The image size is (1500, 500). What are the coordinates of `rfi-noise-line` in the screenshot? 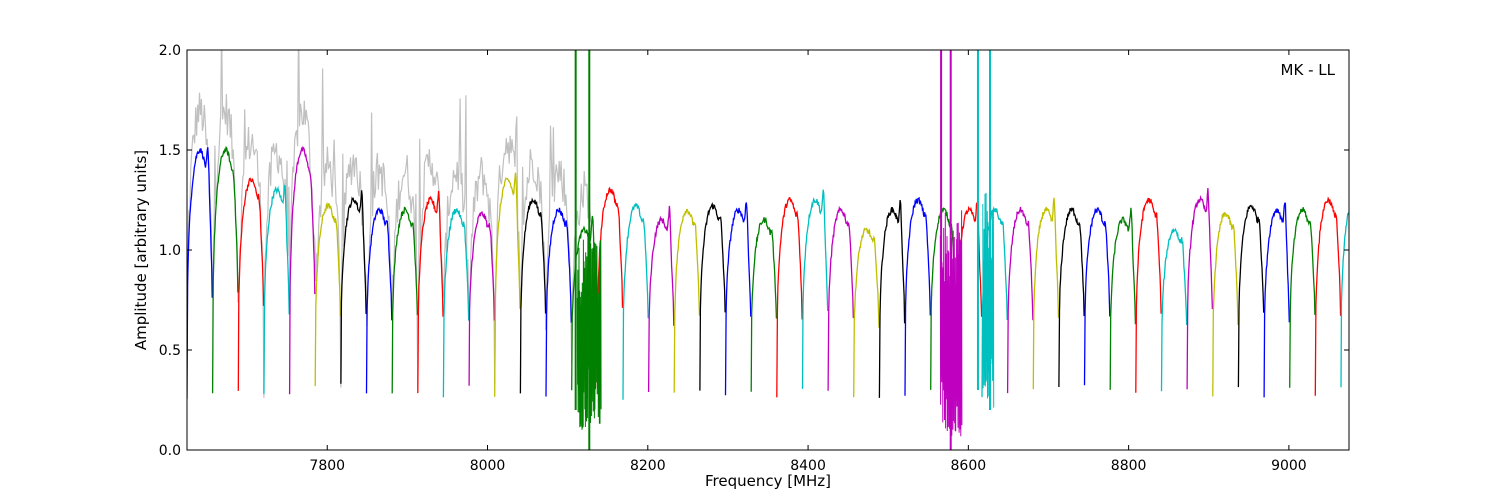 It's located at (988, 300).